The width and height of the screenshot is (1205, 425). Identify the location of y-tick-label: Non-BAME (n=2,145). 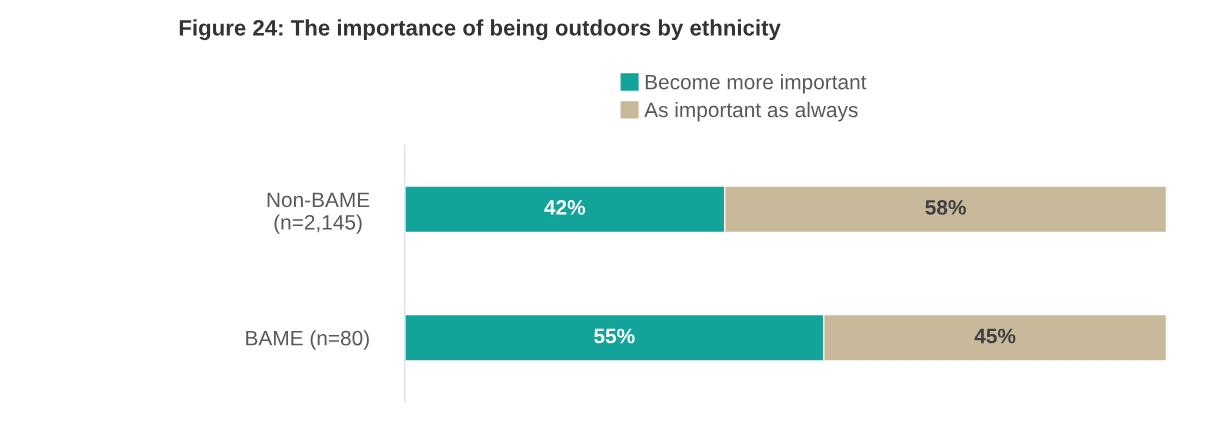
(318, 213).